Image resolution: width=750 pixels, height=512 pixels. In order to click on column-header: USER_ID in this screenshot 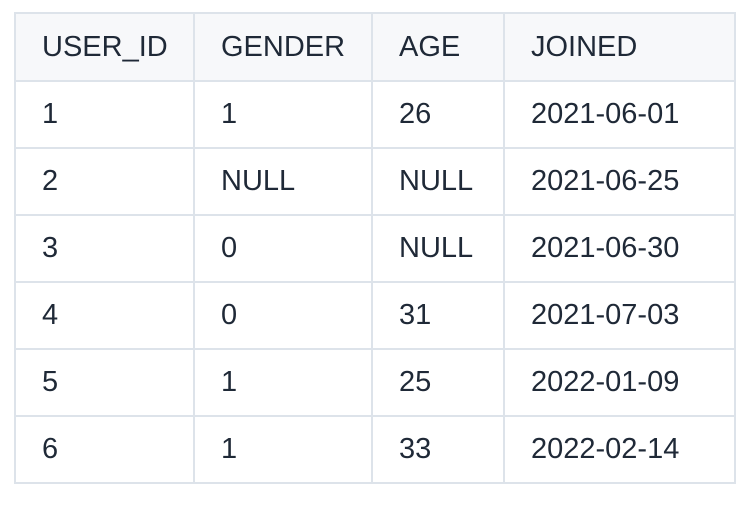, I will do `click(104, 47)`.